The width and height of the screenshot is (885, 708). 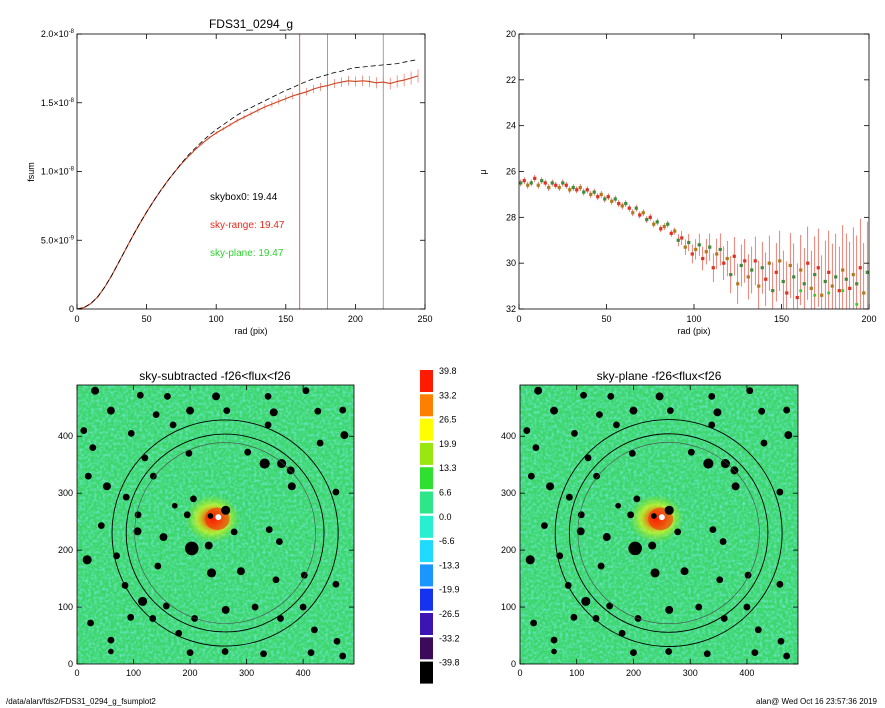 What do you see at coordinates (76, 319) in the screenshot?
I see `fsum-x-tick-label: 0` at bounding box center [76, 319].